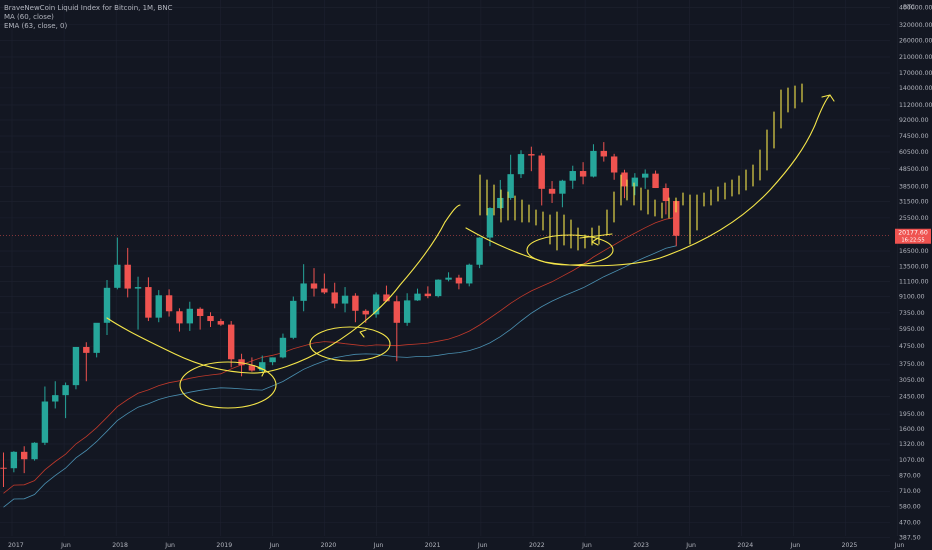 Image resolution: width=932 pixels, height=550 pixels. Describe the element at coordinates (745, 545) in the screenshot. I see `x-tick-label: 2024` at that location.